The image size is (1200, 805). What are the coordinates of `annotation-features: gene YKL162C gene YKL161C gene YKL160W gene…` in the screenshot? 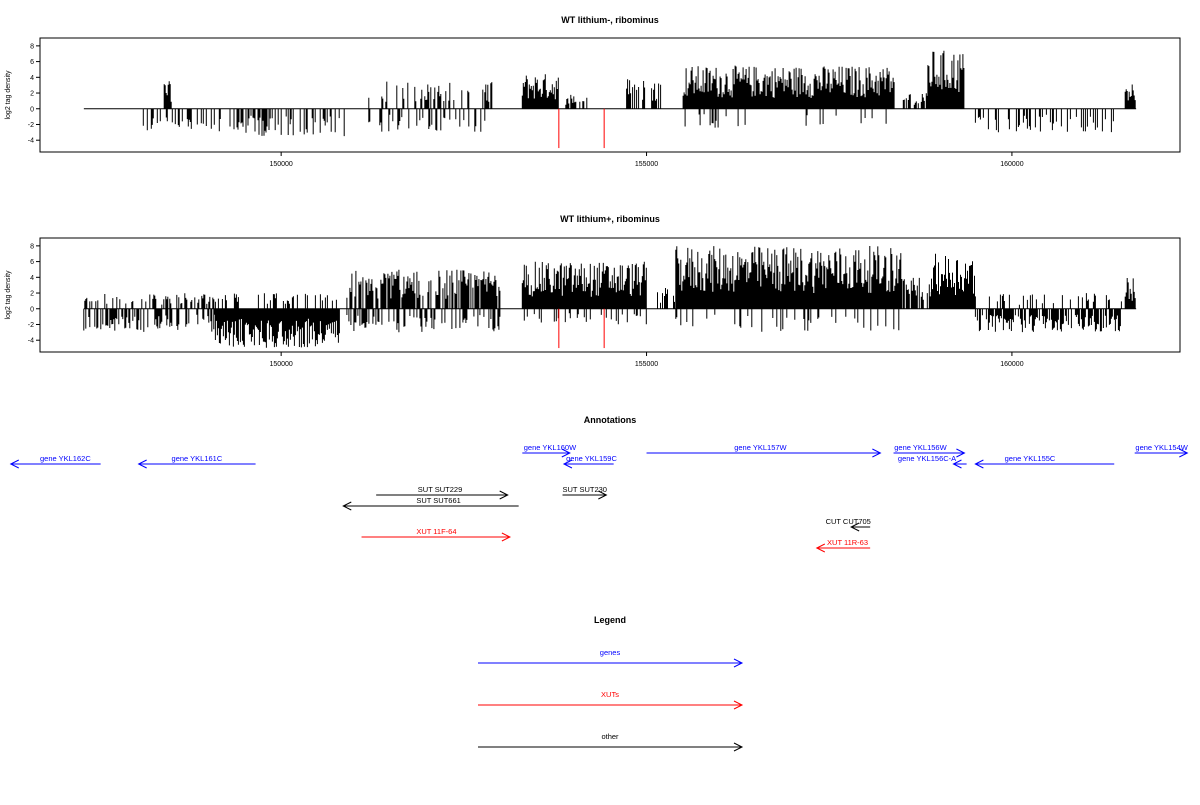 It's located at (599, 498).